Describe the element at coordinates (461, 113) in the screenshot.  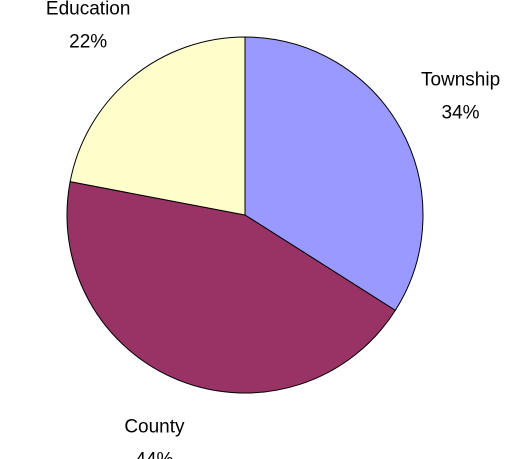
I see `slice-value-label: 34%` at that location.